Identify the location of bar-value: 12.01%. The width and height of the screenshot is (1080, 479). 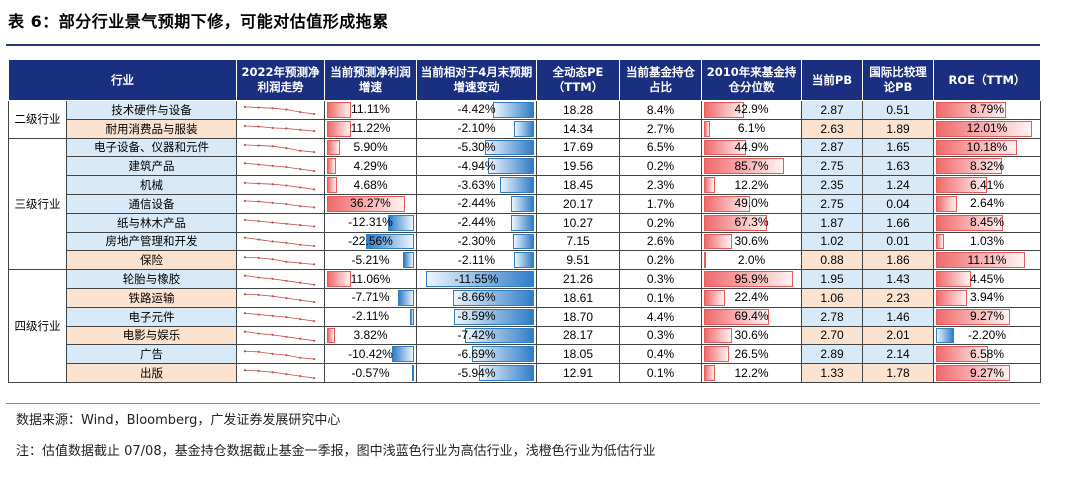
(987, 128).